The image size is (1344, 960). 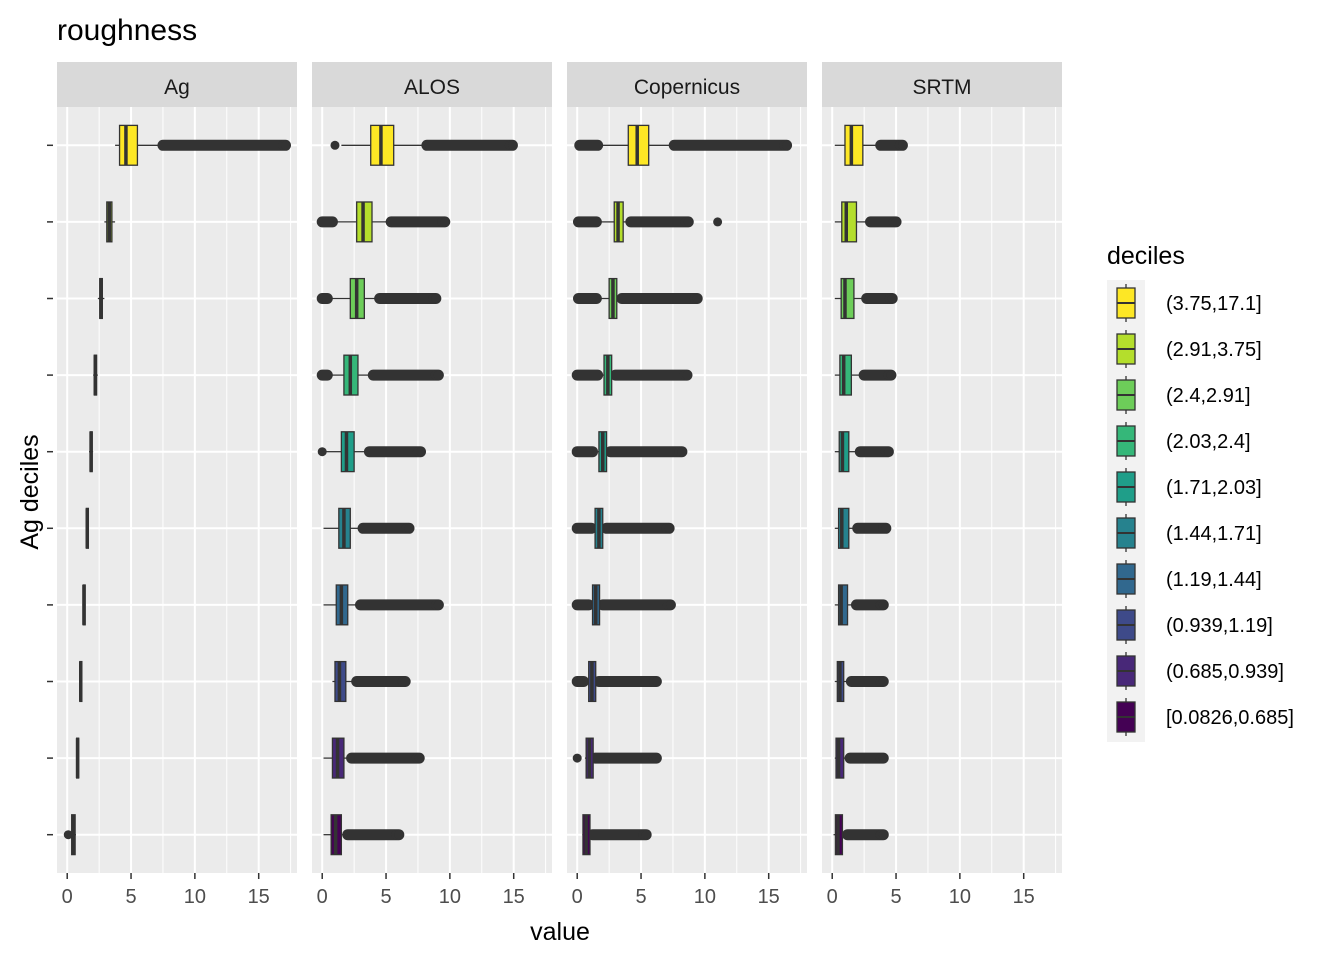 I want to click on legend-item-label: (1.19,1.44], so click(x=1214, y=580).